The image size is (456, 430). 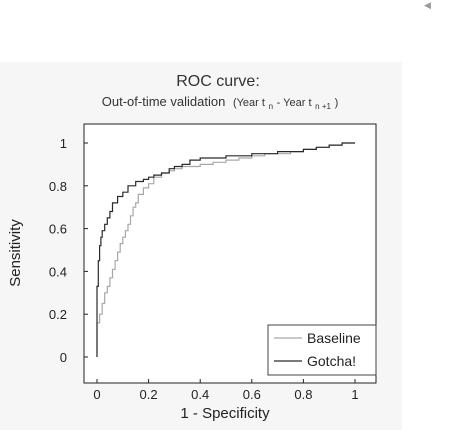 What do you see at coordinates (200, 394) in the screenshot?
I see `x-tick-label: 0.4` at bounding box center [200, 394].